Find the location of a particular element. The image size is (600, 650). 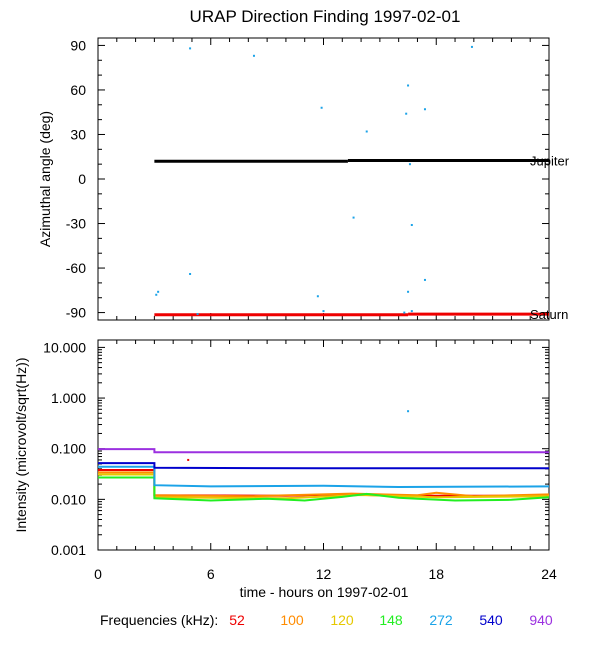

frequency-legend: Frequencies (kHz): 52 100 120 148 272 540 940 is located at coordinates (326, 620).